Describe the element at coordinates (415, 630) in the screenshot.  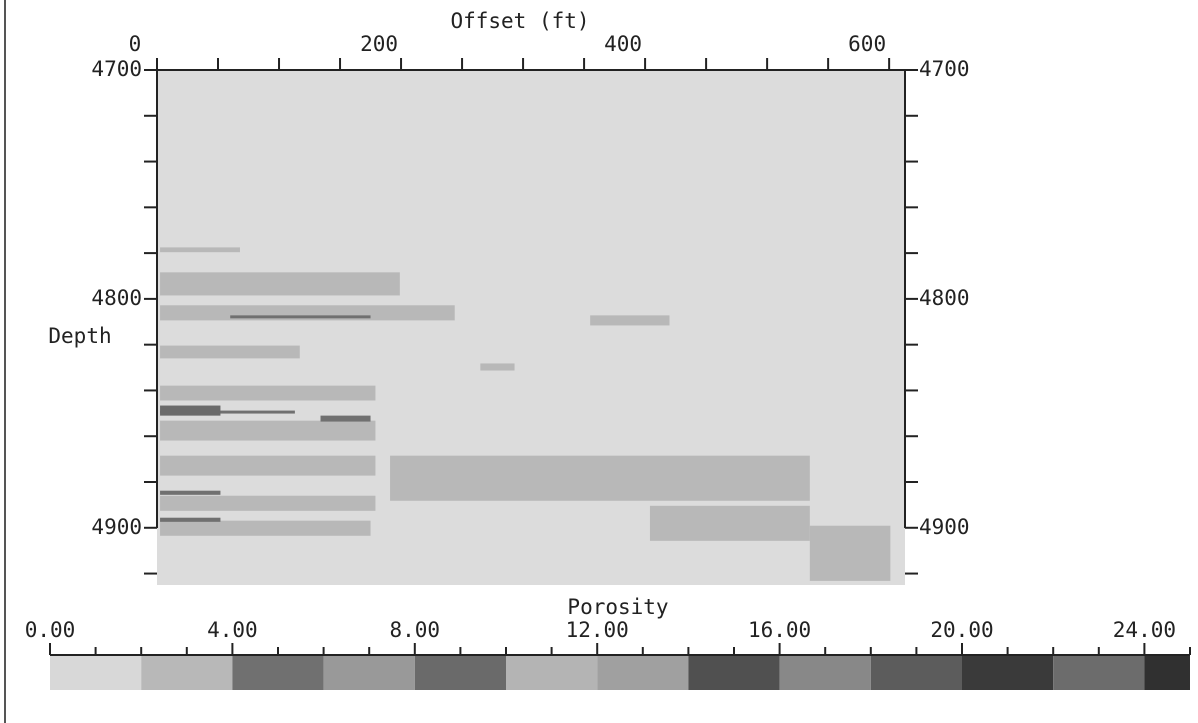
I see `colorbar-tick-label: 8.00` at that location.